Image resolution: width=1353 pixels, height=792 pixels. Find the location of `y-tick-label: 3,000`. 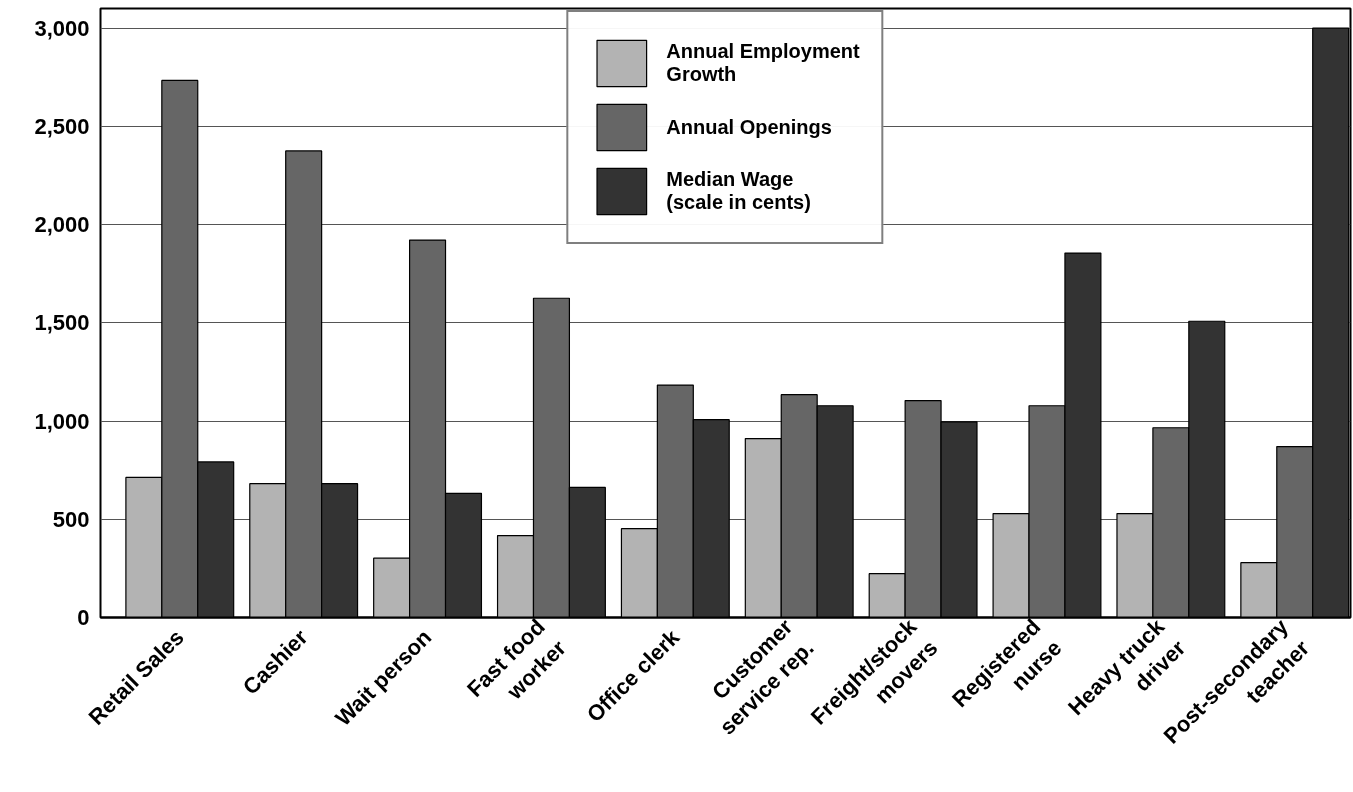

y-tick-label: 3,000 is located at coordinates (62, 28).